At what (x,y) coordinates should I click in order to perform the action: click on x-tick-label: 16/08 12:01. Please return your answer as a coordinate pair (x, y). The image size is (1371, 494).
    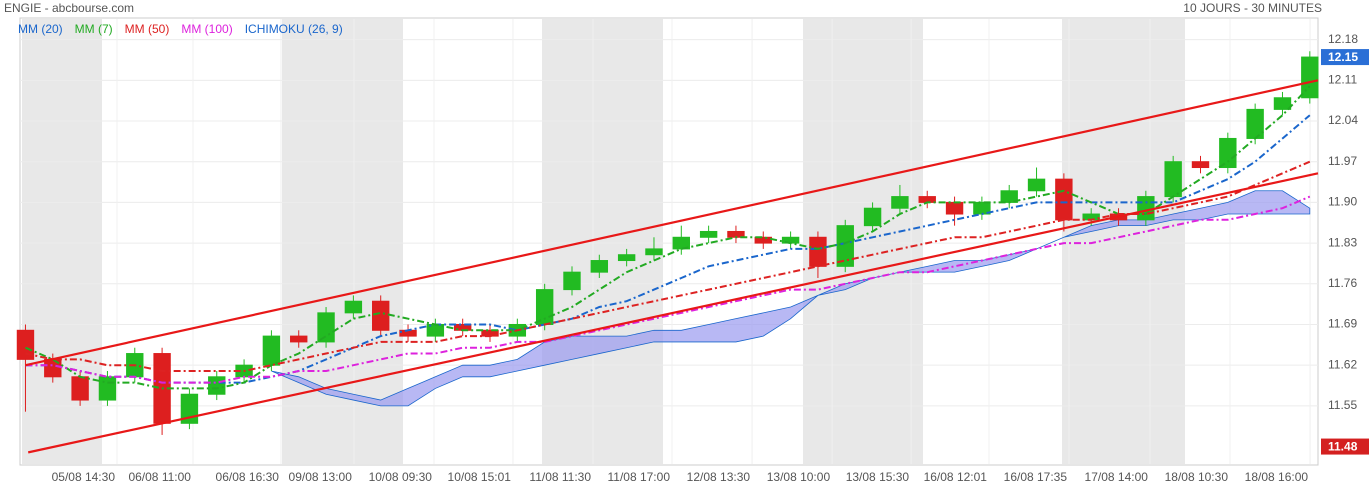
    Looking at the image, I should click on (956, 477).